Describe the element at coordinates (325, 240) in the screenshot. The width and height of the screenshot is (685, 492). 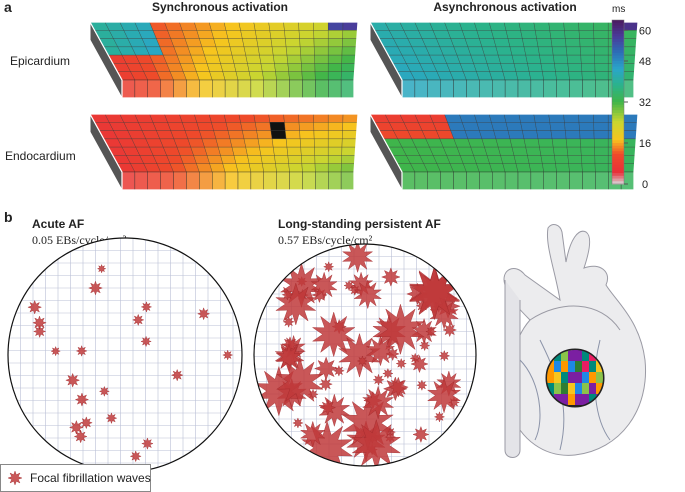
I see `map-subtitle: 0.57 EBs/cycle/cm²` at that location.